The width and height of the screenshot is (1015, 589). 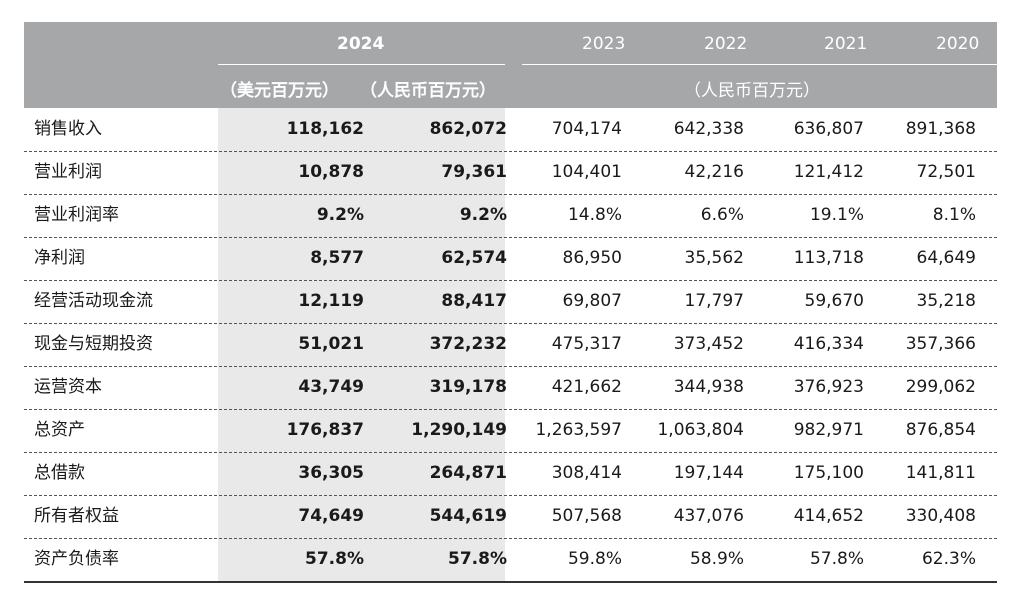 I want to click on cell-2023: 475,317, so click(x=586, y=344).